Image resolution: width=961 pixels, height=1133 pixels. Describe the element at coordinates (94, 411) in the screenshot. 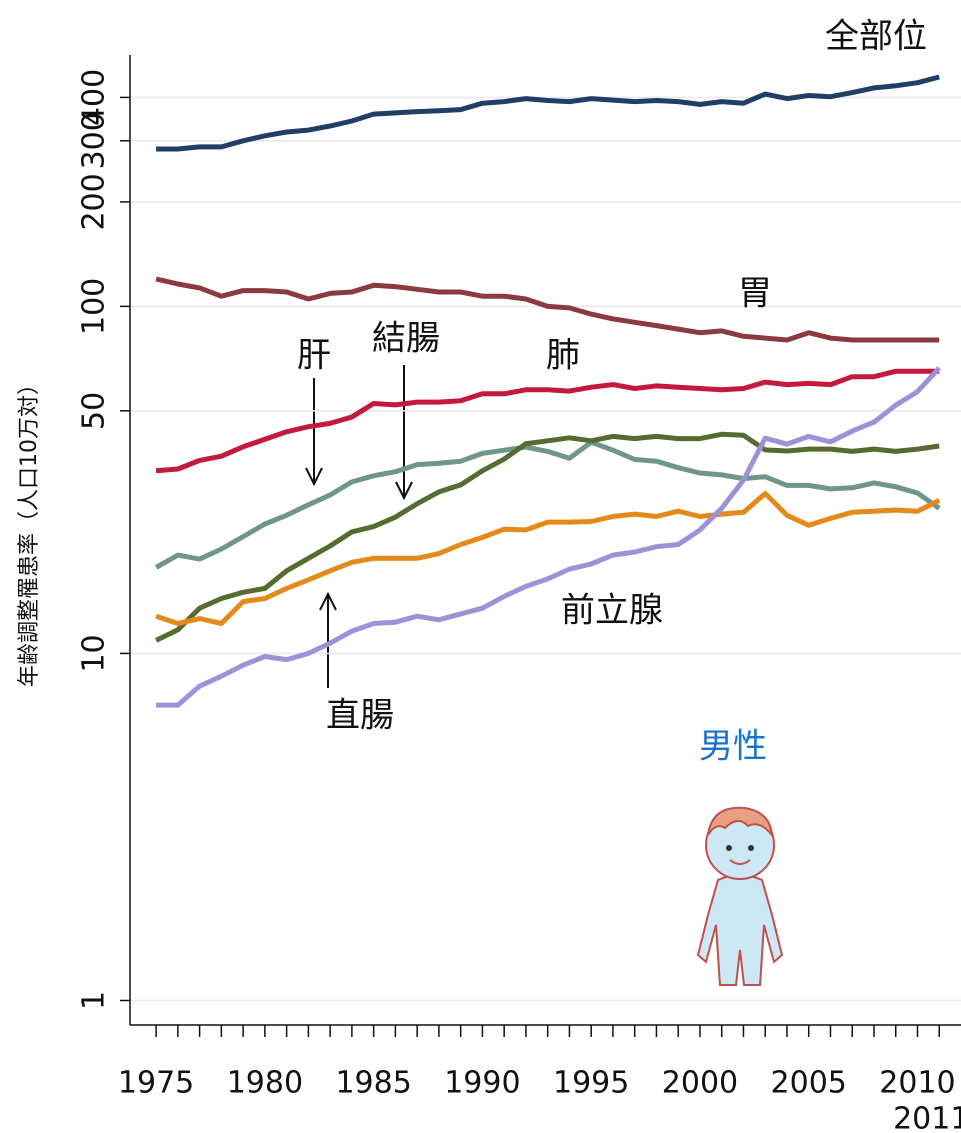

I see `y-tick-label: 50` at that location.